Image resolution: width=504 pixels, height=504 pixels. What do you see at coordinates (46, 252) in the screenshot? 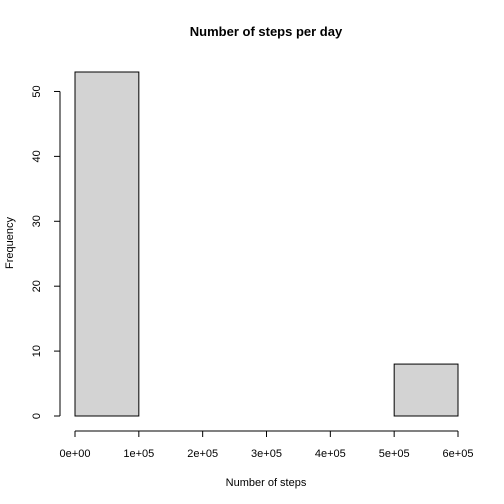
I see `y-axis: 0 10 20 30 40 50` at bounding box center [46, 252].